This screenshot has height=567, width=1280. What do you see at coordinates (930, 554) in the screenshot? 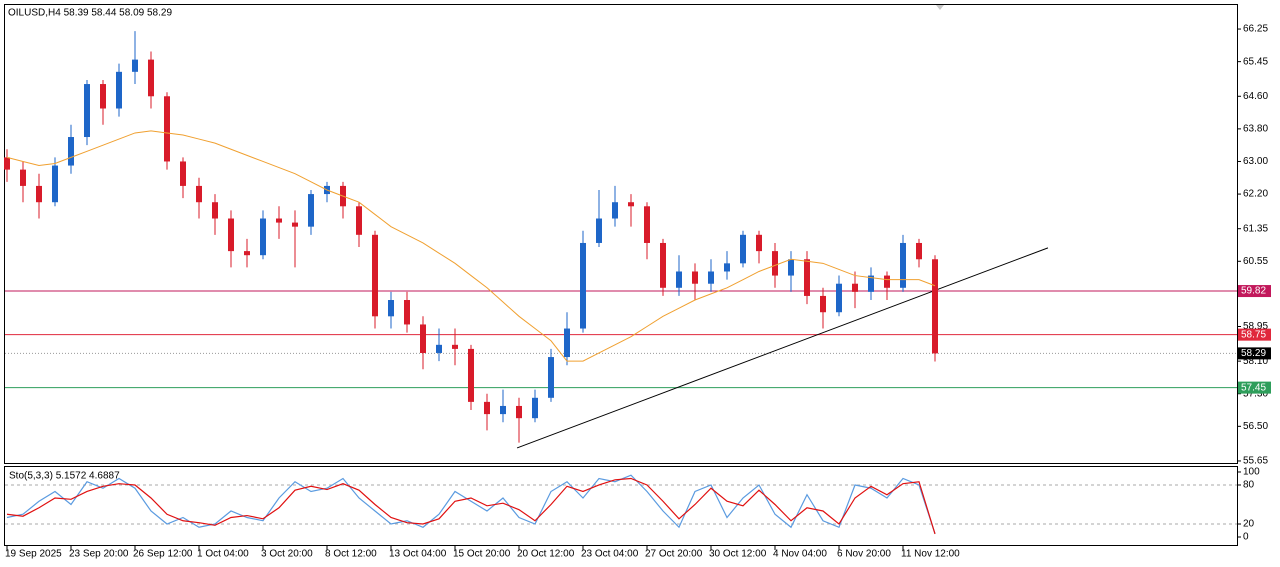
I see `x-tick-label: 11 Nov 12:00` at bounding box center [930, 554].